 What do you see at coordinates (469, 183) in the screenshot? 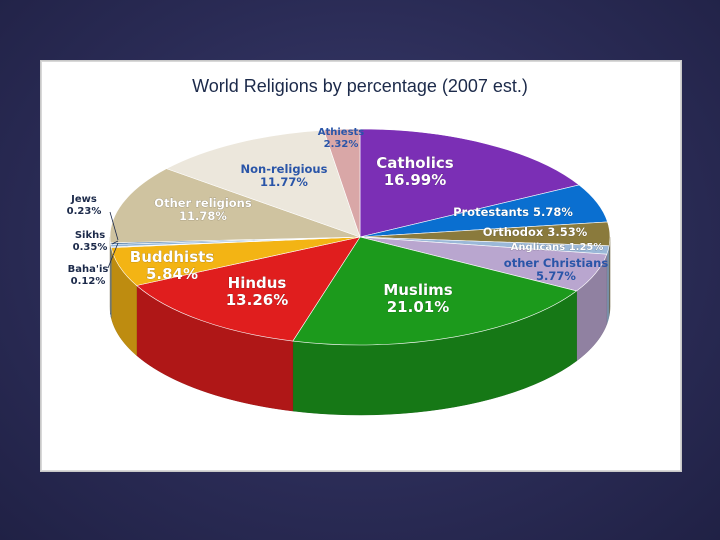
I see `pie-slice-catholics` at bounding box center [469, 183].